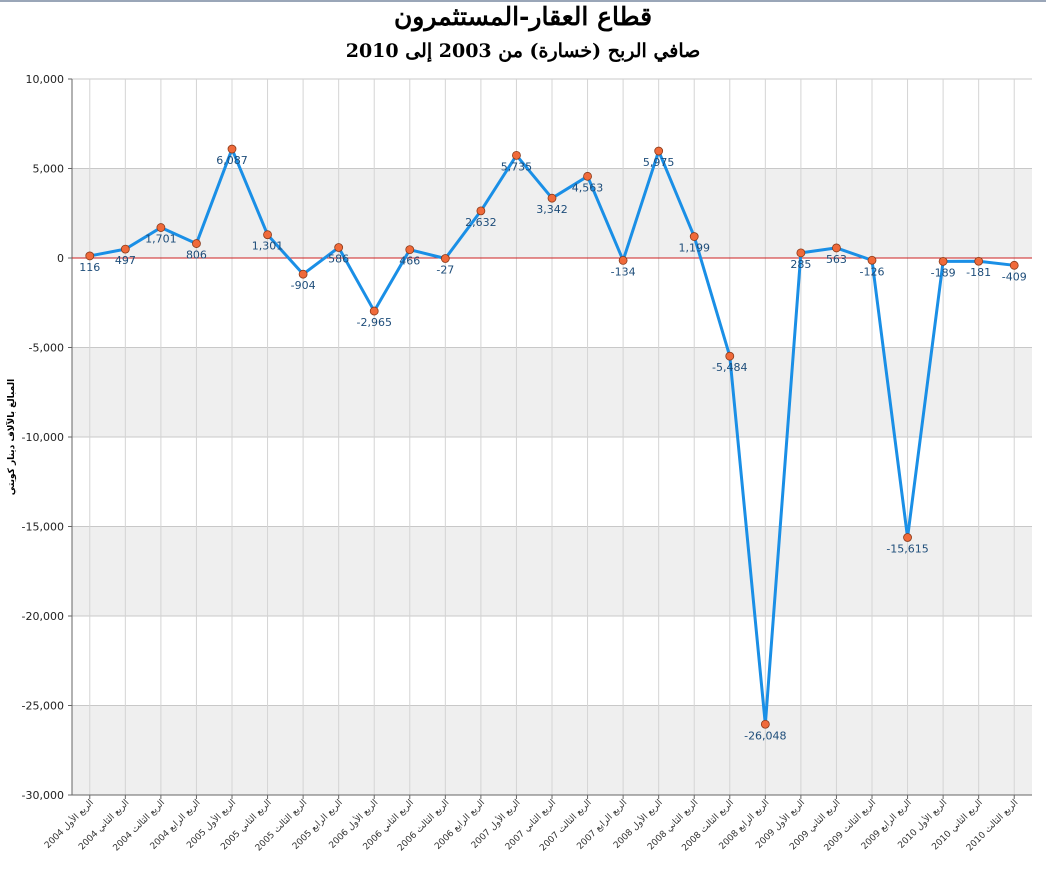  What do you see at coordinates (481, 222) in the screenshot?
I see `data-label: 2,632` at bounding box center [481, 222].